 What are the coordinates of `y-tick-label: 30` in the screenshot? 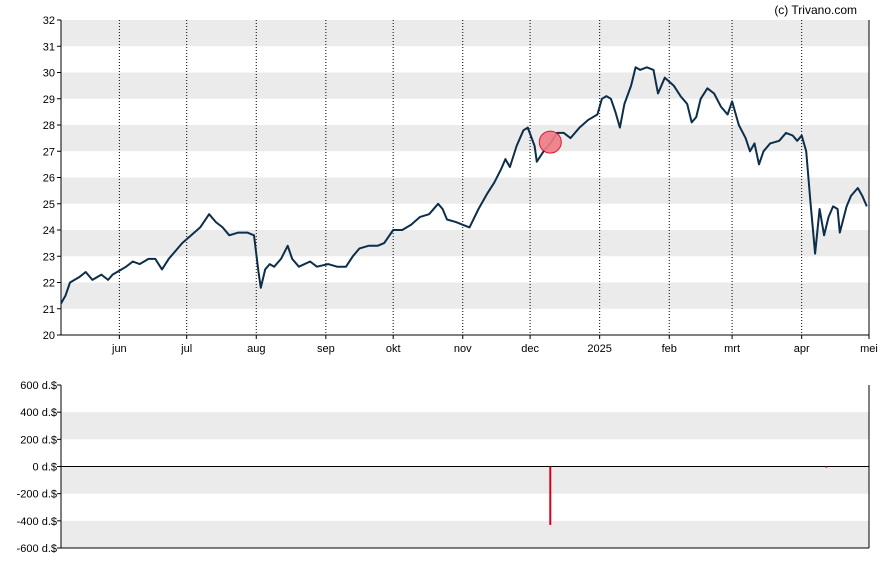 It's located at (49, 74).